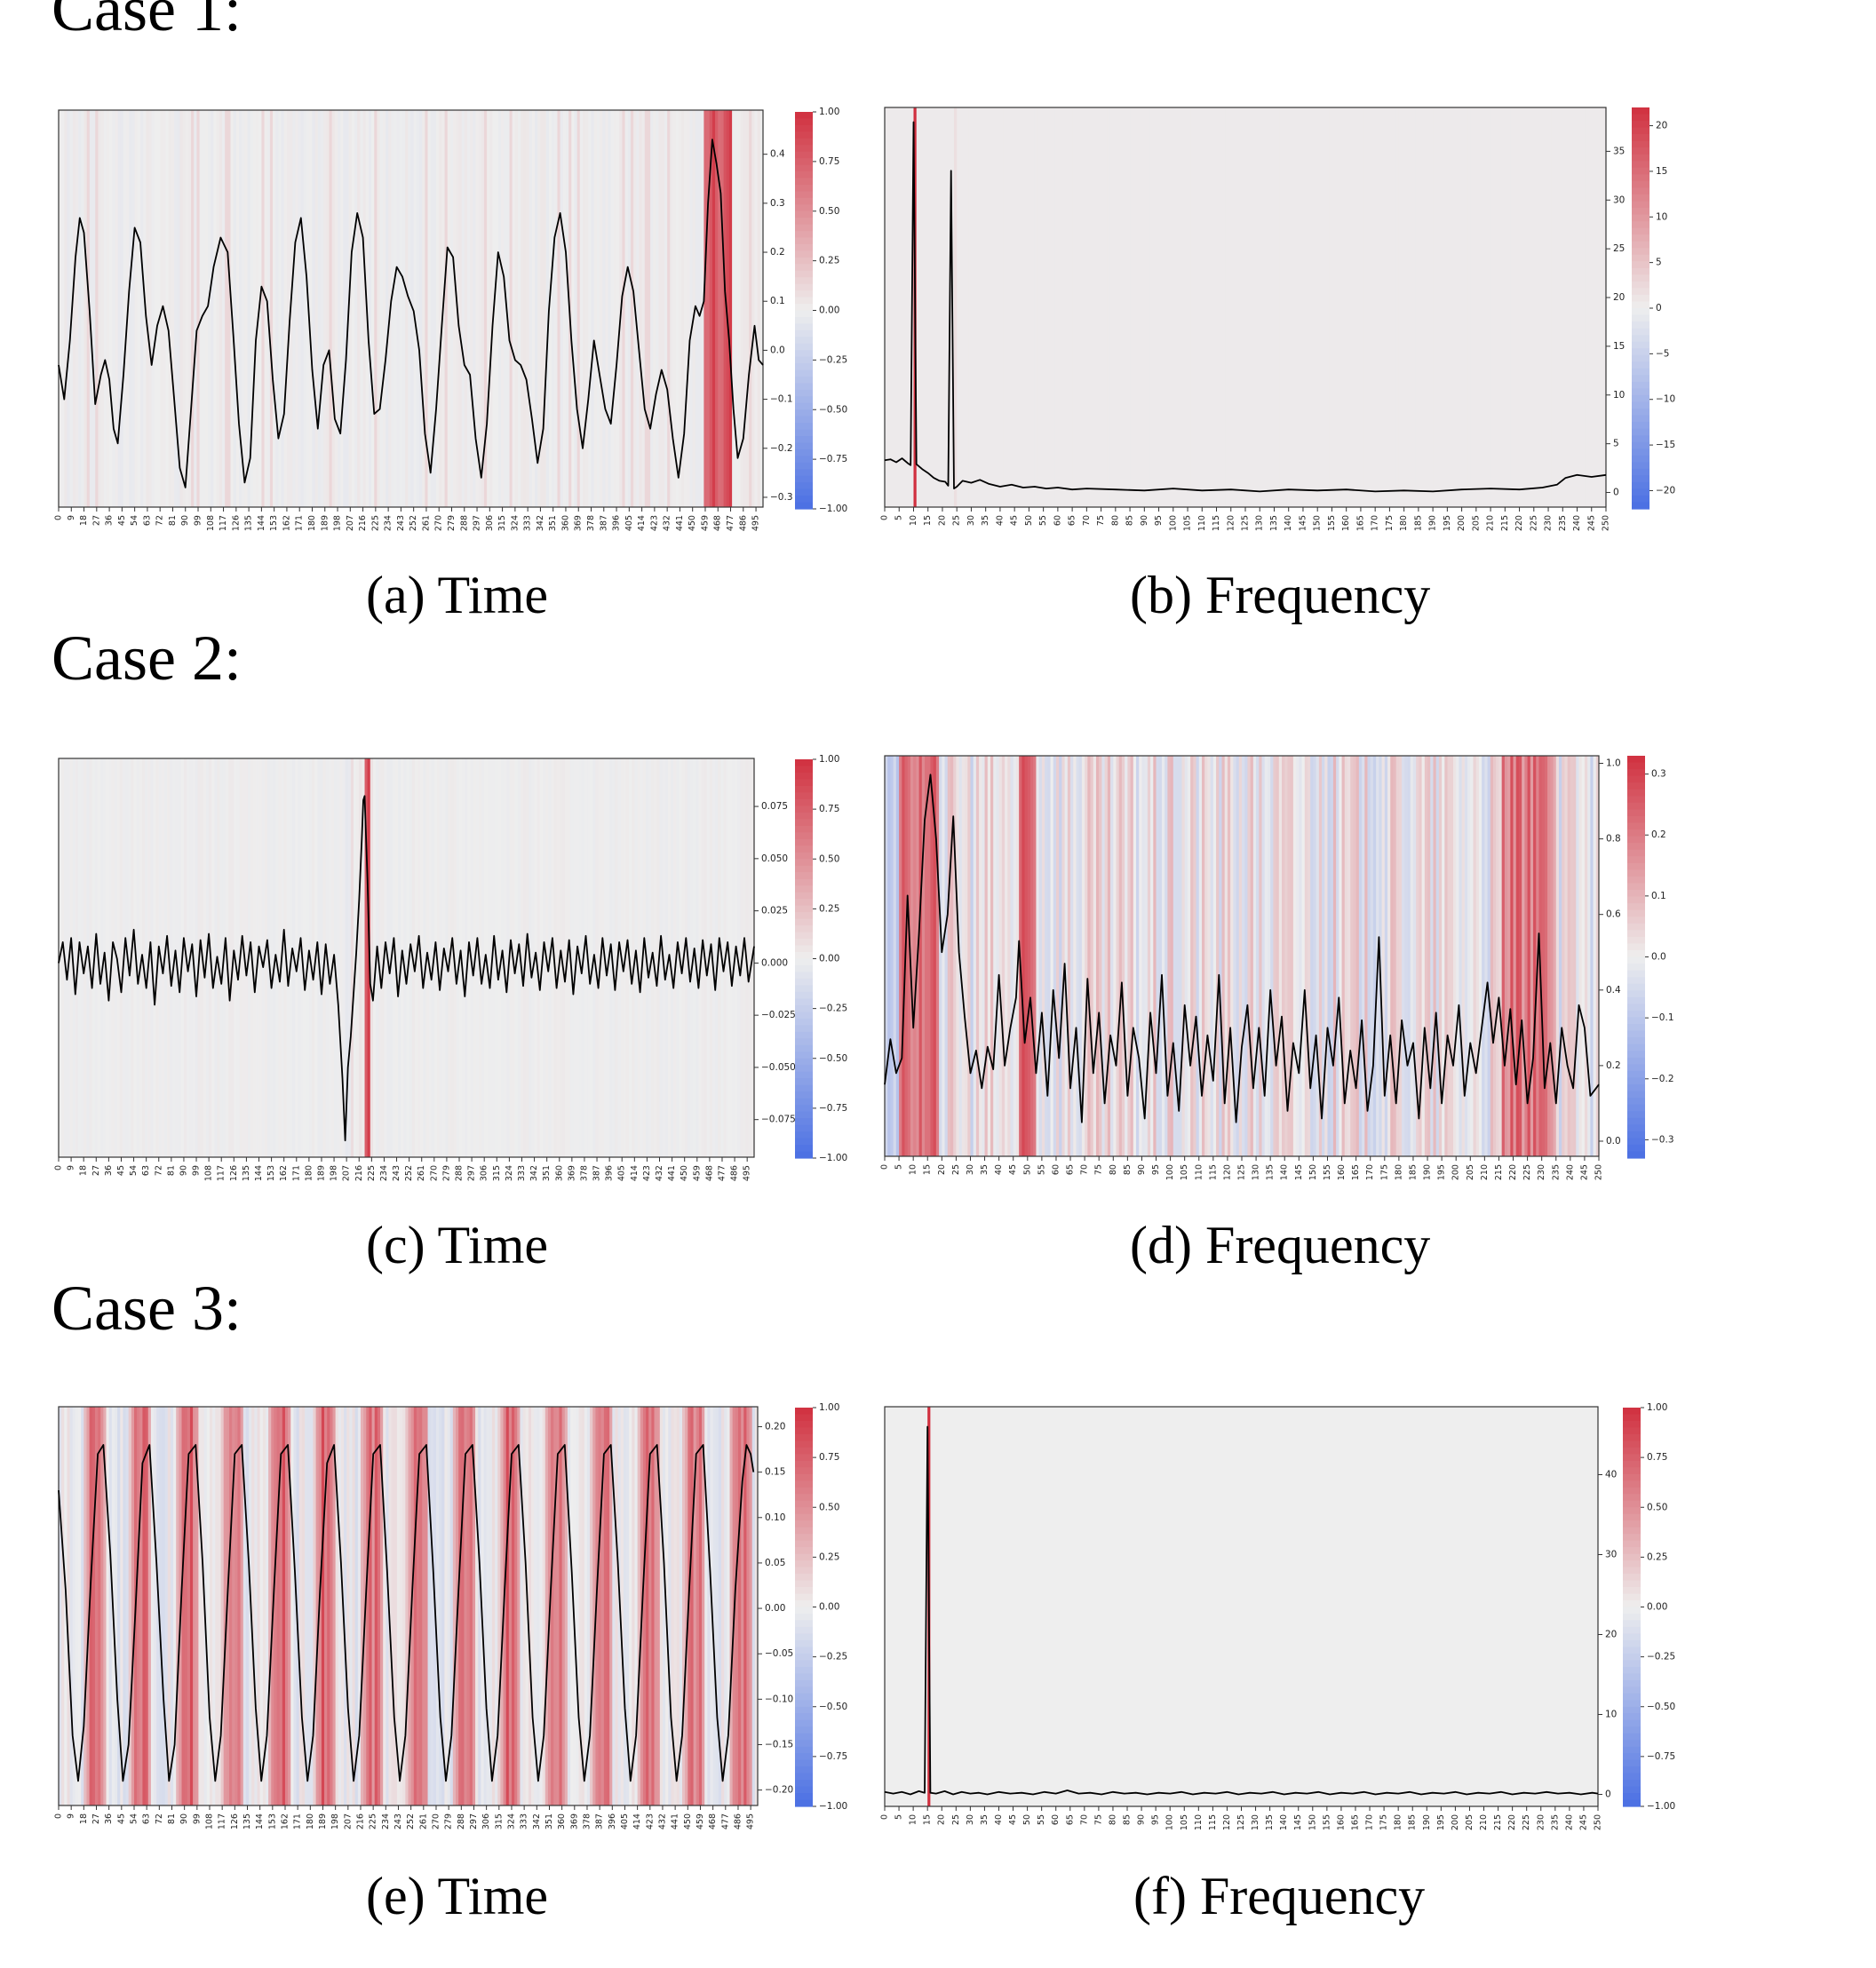 This screenshot has width=1876, height=1968. Describe the element at coordinates (778, 1120) in the screenshot. I see `y-tick-label: −0.075` at that location.